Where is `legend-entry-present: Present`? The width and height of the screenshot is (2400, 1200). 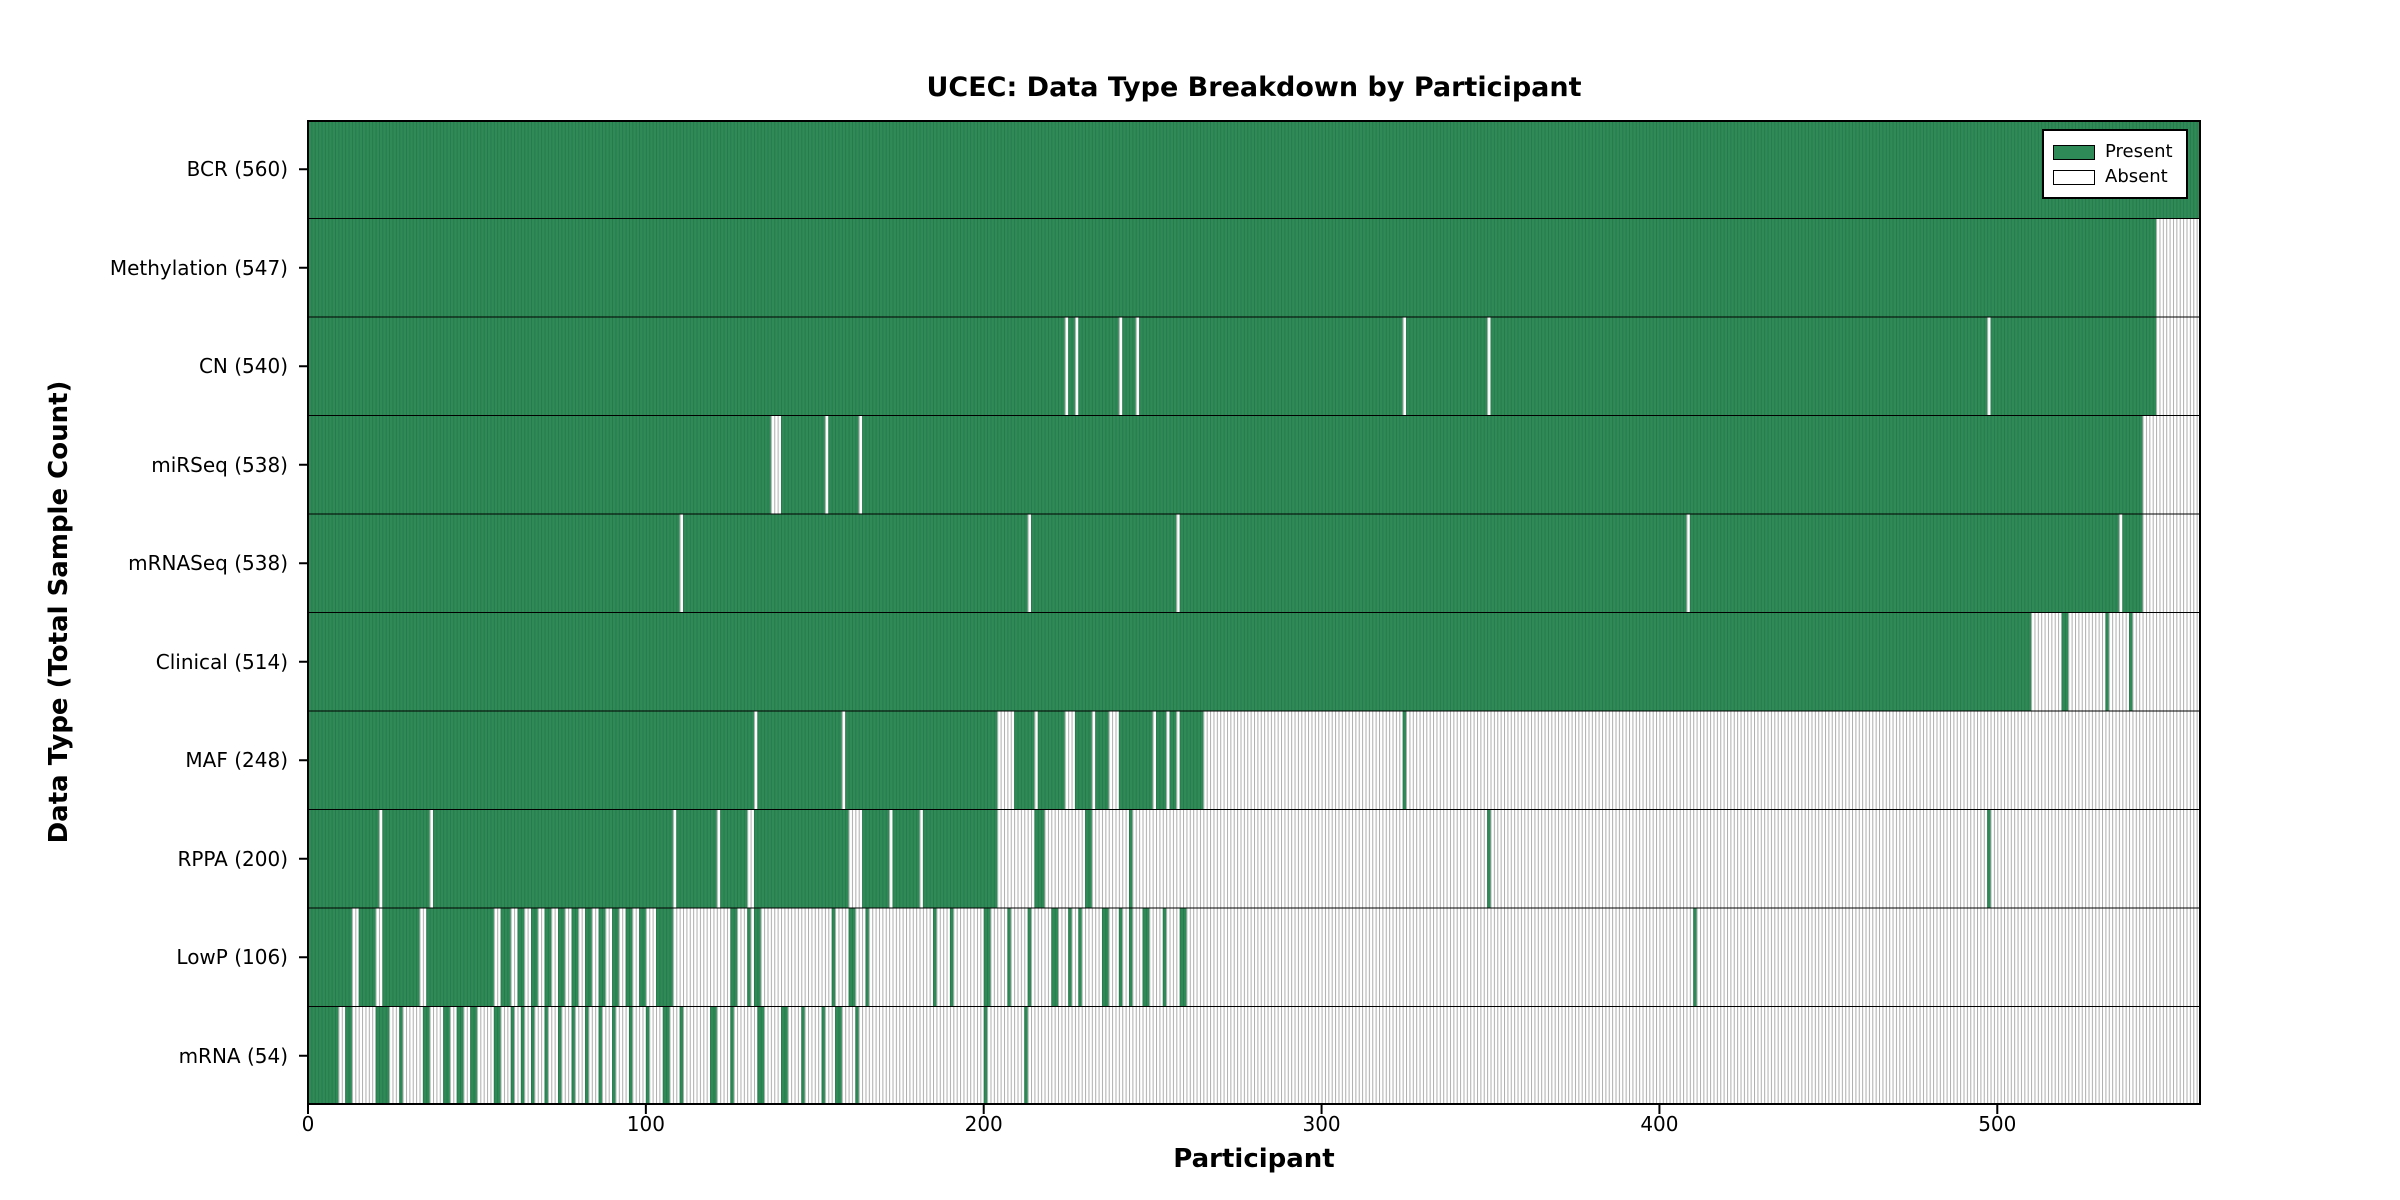 legend-entry-present: Present is located at coordinates (2115, 152).